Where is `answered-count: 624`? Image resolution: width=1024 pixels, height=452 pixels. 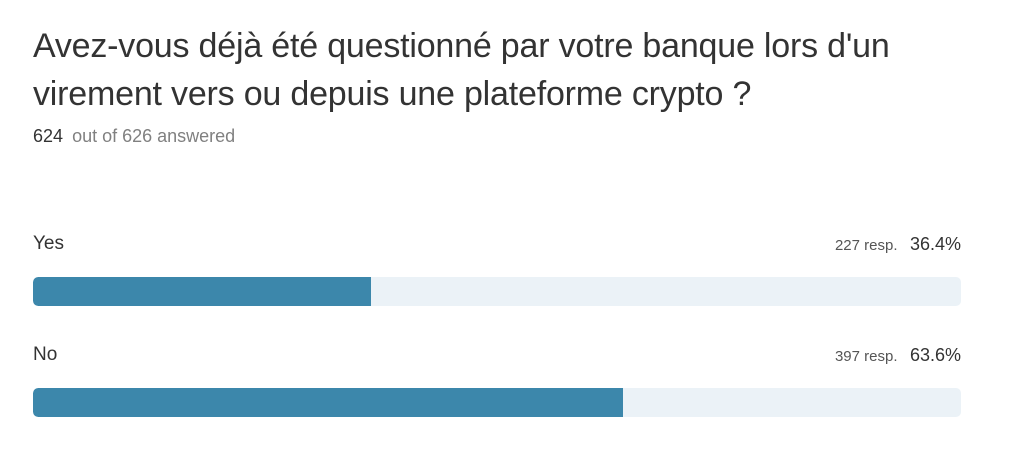
answered-count: 624 is located at coordinates (48, 136).